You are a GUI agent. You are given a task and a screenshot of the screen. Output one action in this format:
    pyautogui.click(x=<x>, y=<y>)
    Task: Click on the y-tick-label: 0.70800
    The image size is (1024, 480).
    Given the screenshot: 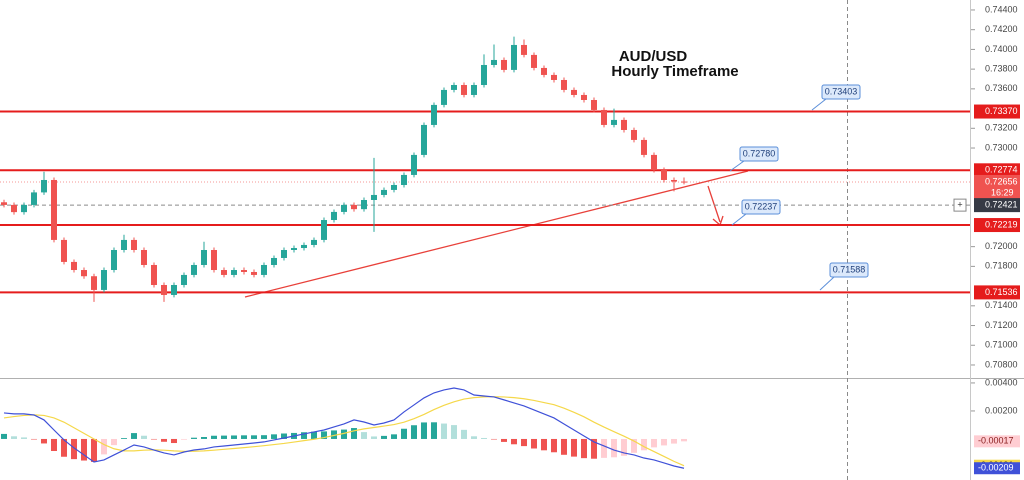 What is the action you would take?
    pyautogui.click(x=1001, y=364)
    